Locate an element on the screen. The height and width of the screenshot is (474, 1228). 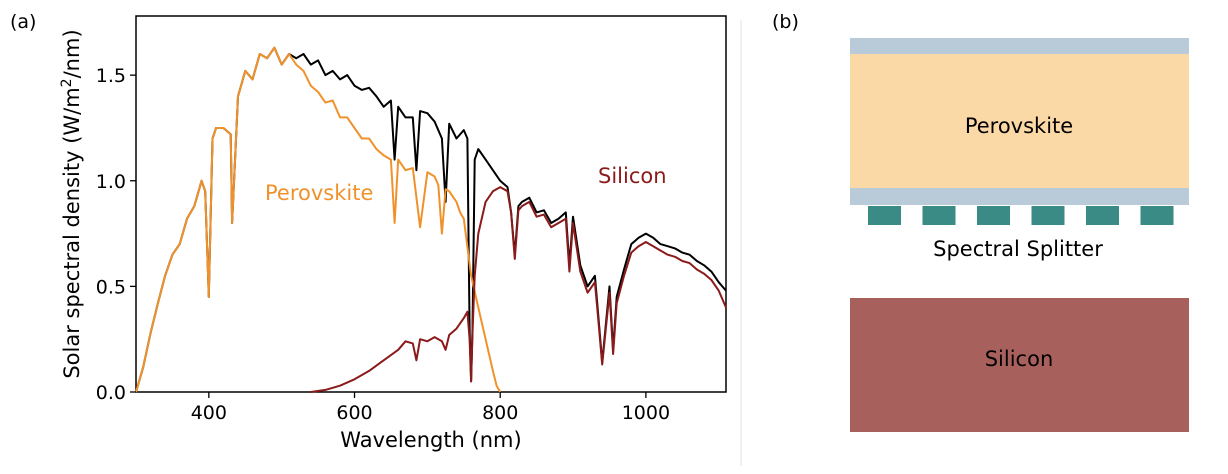
x-tick-label: 1000 is located at coordinates (646, 413).